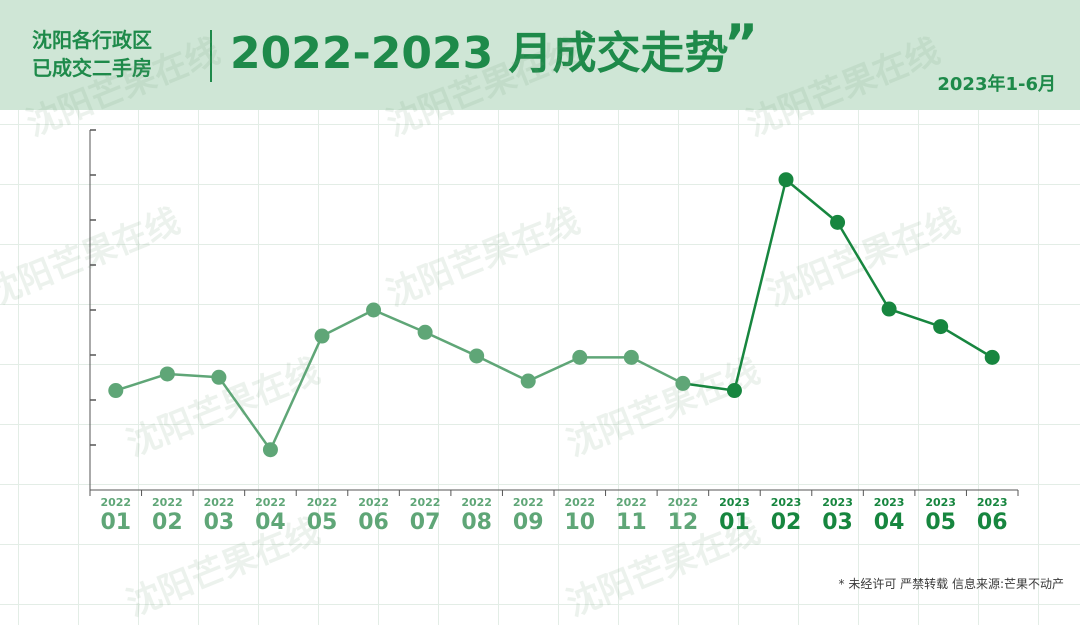 The image size is (1080, 625). Describe the element at coordinates (120, 54) in the screenshot. I see `chart-subject: 沈阳各行政区 已成交二手房` at that location.